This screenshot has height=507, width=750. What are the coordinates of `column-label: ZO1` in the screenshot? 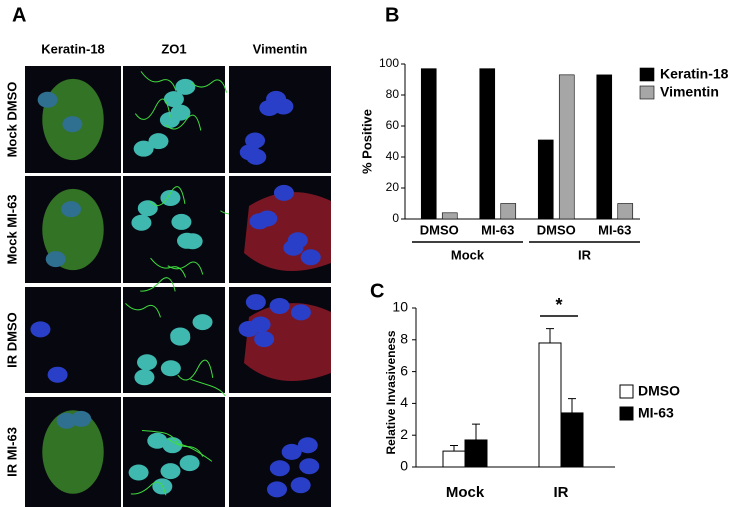 It's located at (173, 48).